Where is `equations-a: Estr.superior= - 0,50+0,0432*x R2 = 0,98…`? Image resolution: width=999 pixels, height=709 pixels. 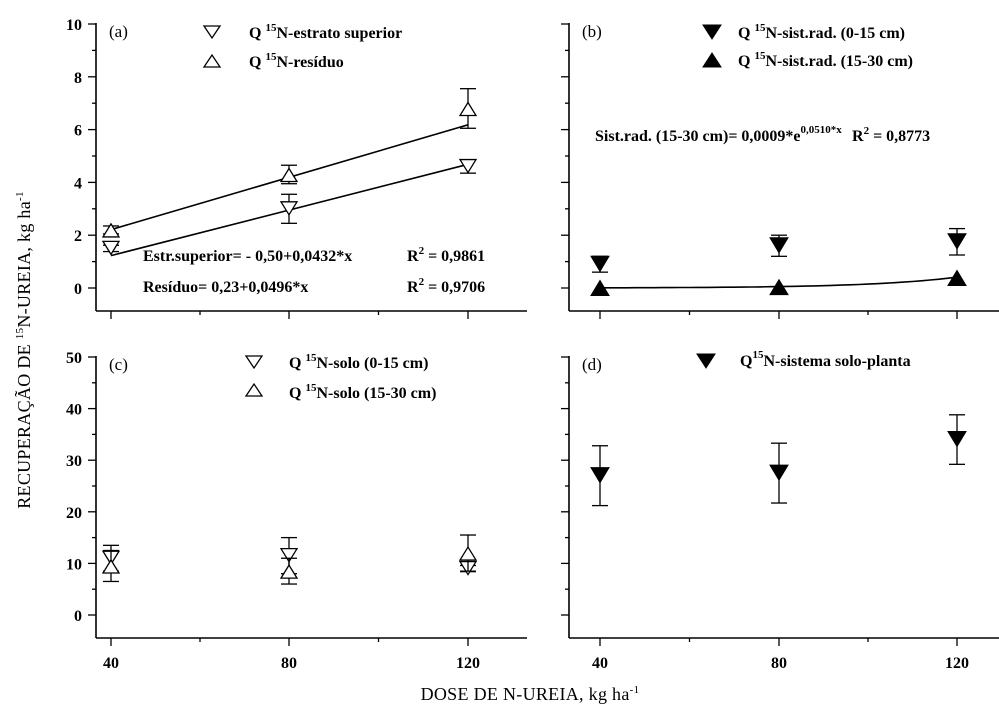 equations-a: Estr.superior= - 0,50+0,0432*x R2 = 0,98… is located at coordinates (314, 270).